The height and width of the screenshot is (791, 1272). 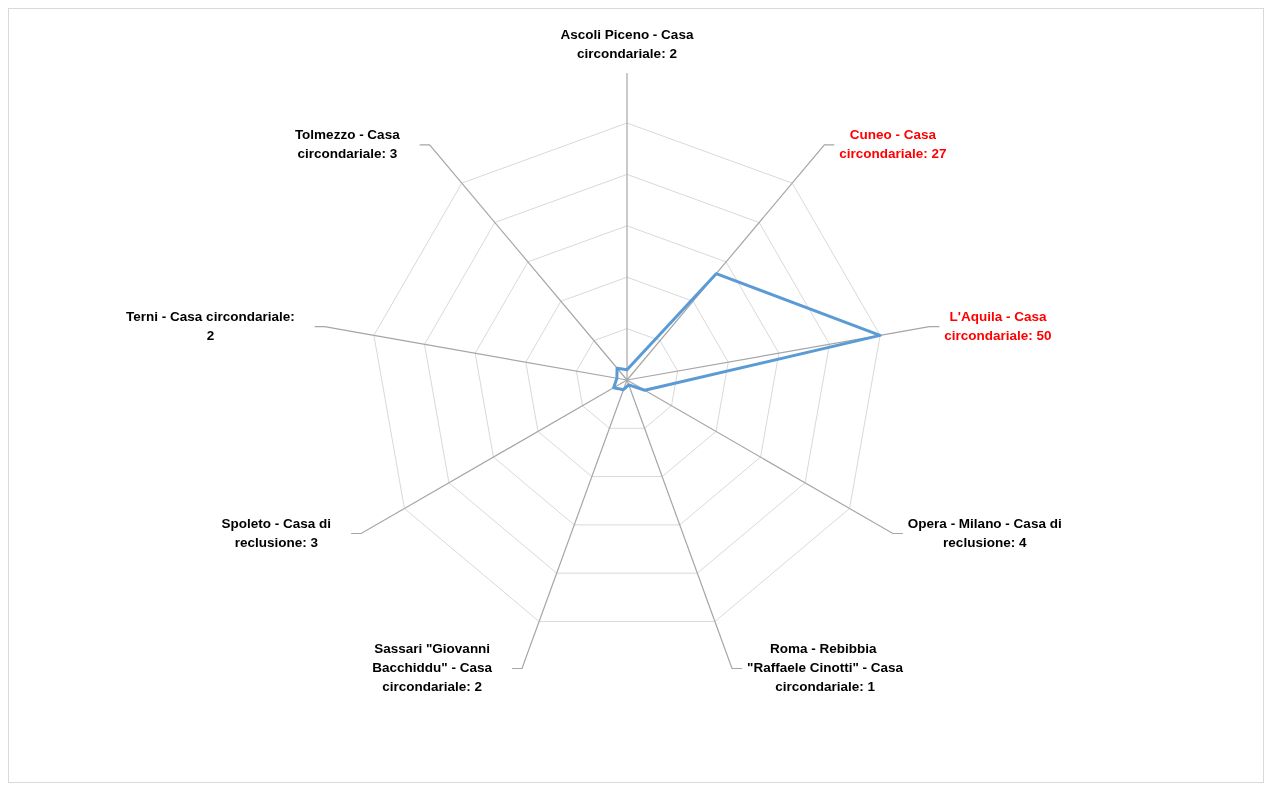 What do you see at coordinates (825, 667) in the screenshot?
I see `spoke-label: Roma - Rebibbia "Raffaele Cinotti" - Casa circondariale: 1` at bounding box center [825, 667].